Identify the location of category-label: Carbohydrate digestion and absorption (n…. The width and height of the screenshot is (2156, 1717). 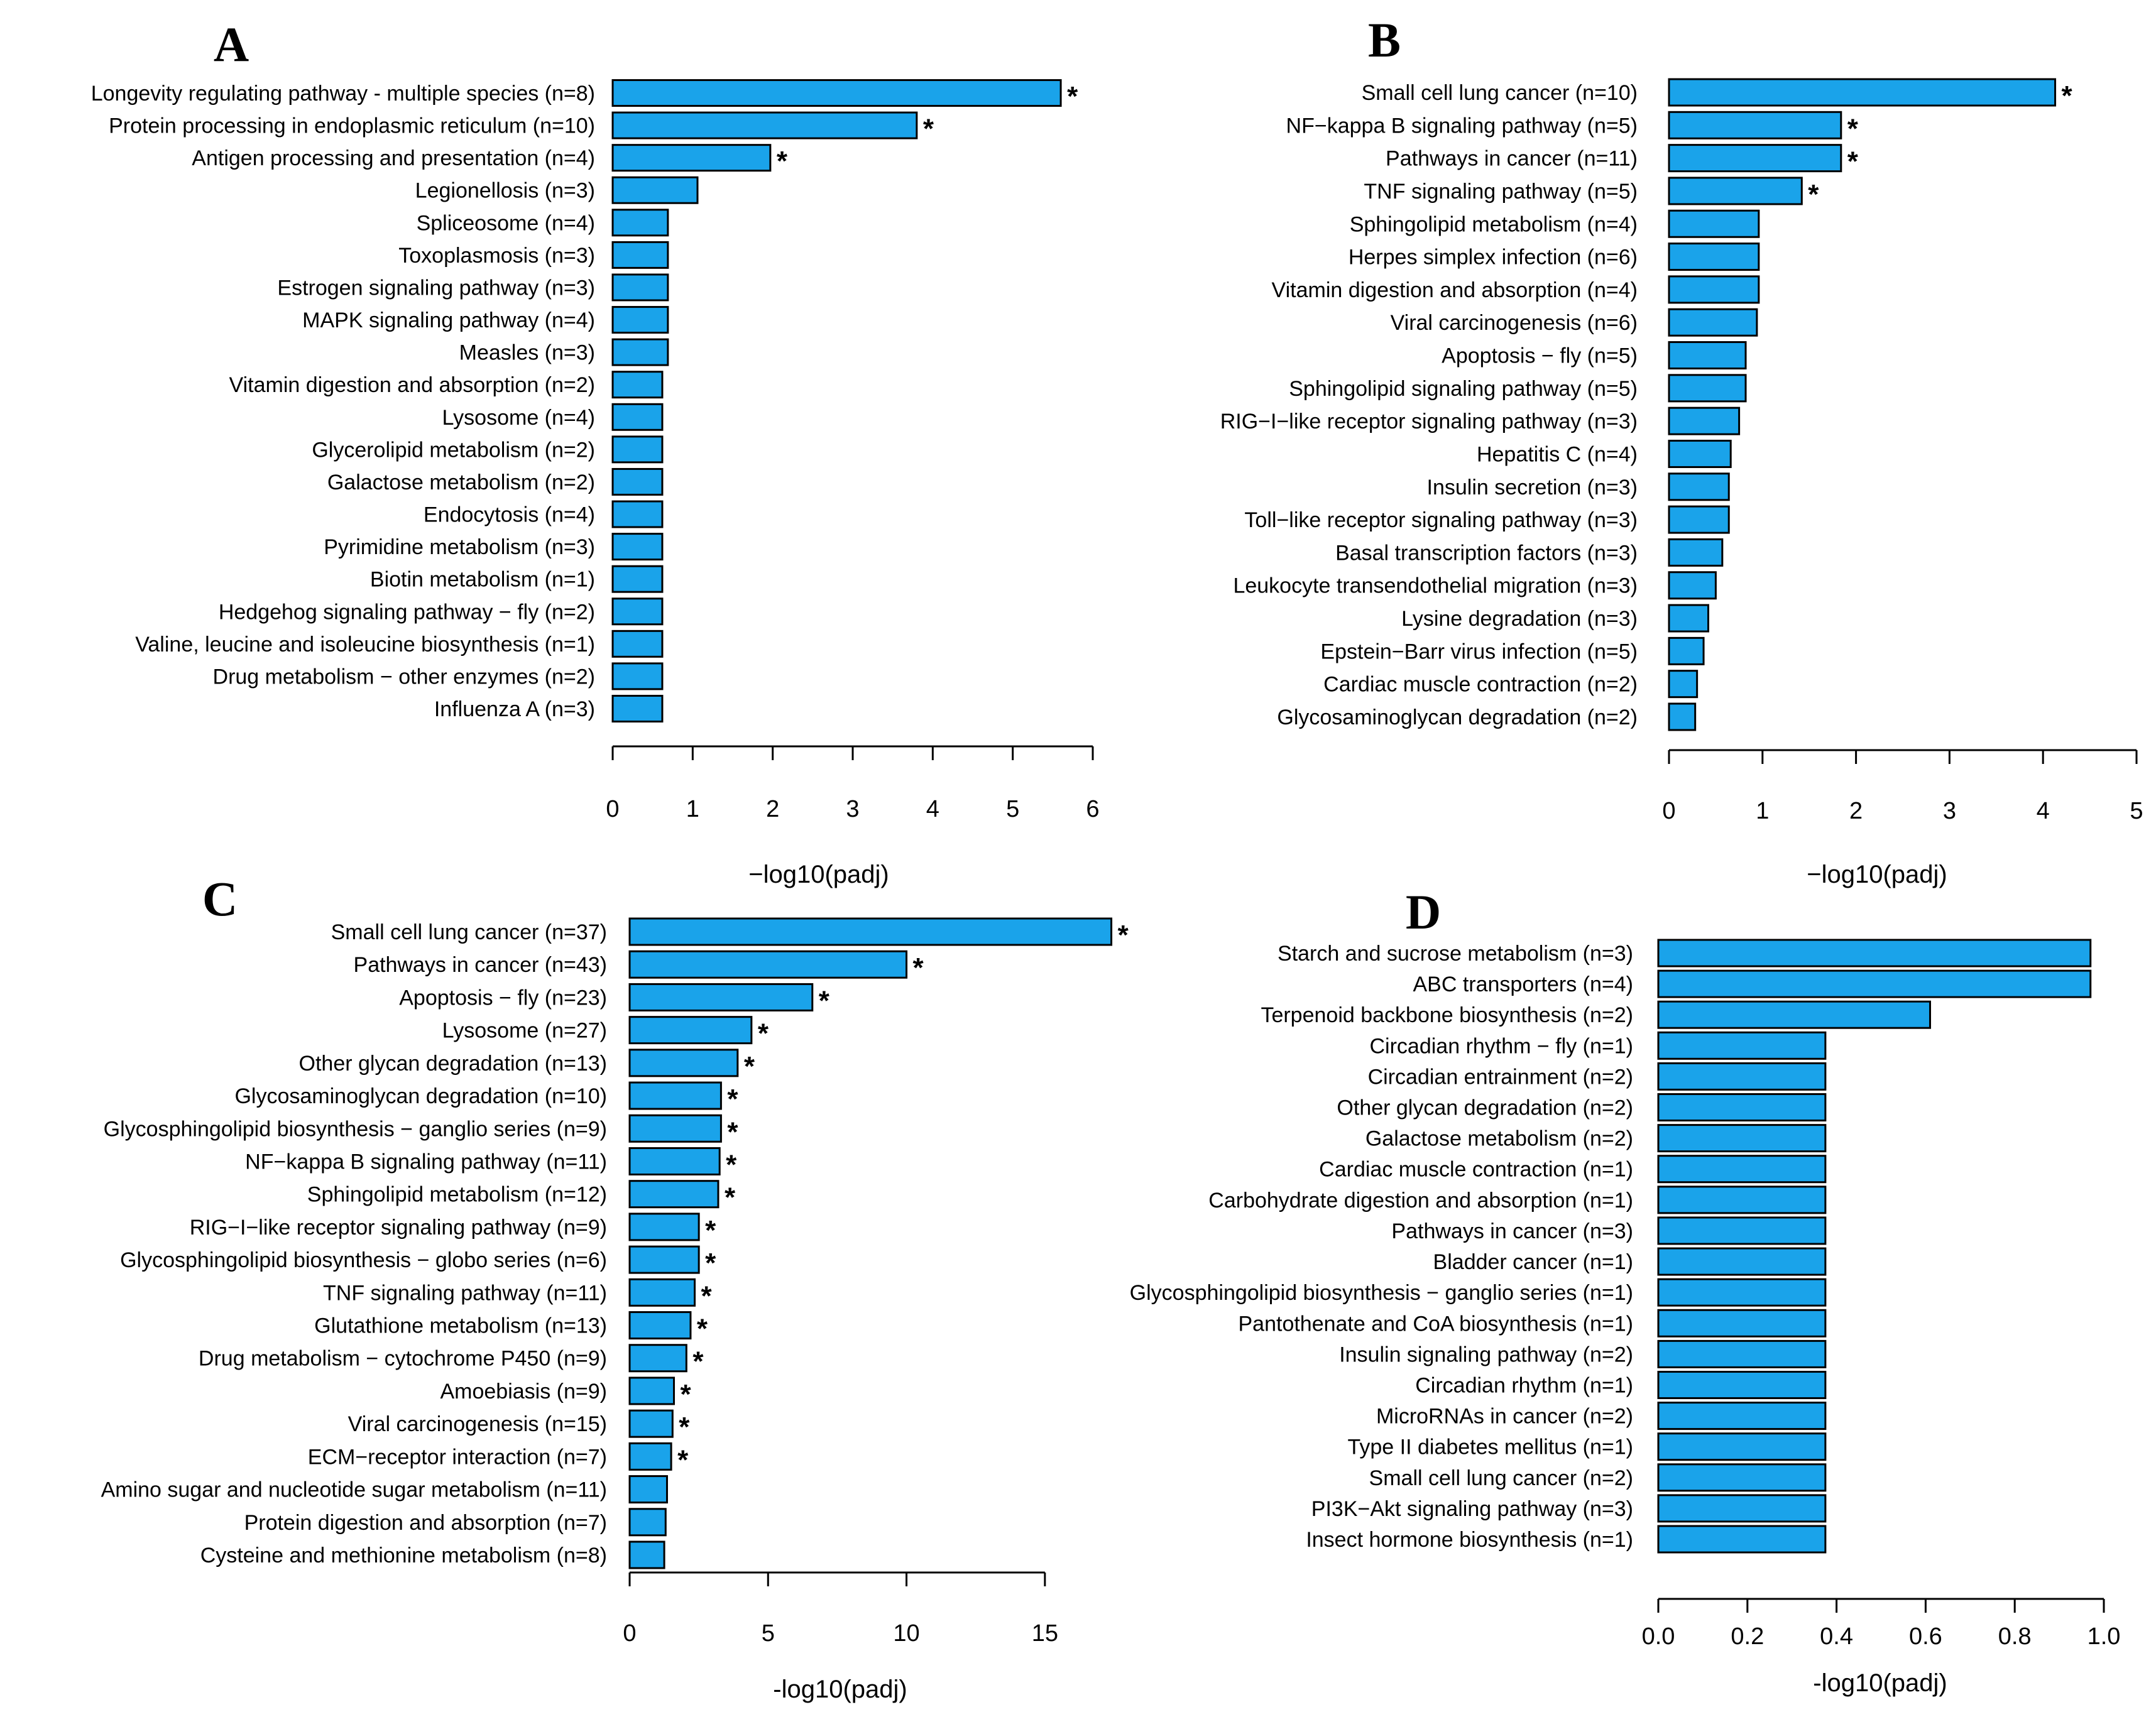
(1420, 1201).